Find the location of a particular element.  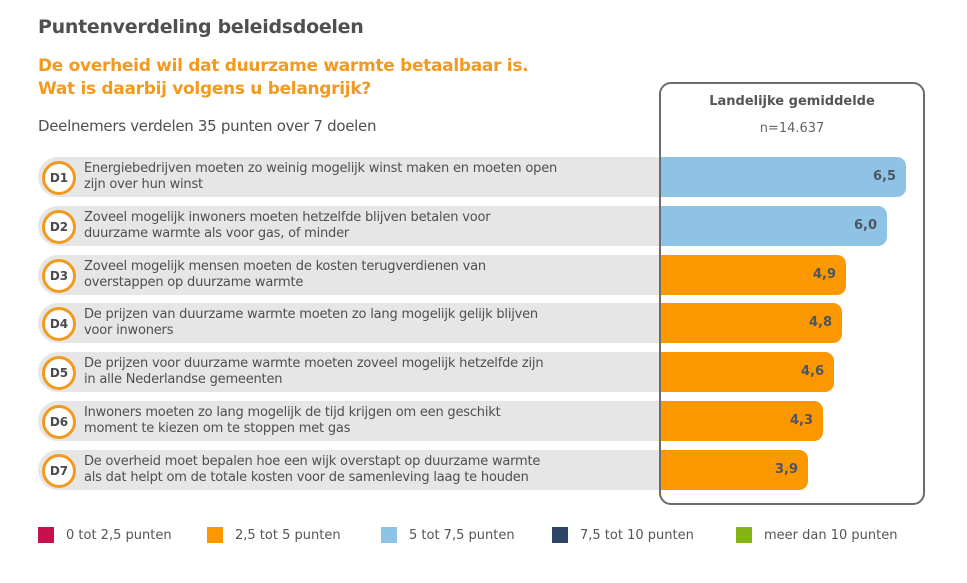

bar-value-label: 4,6 is located at coordinates (812, 371).